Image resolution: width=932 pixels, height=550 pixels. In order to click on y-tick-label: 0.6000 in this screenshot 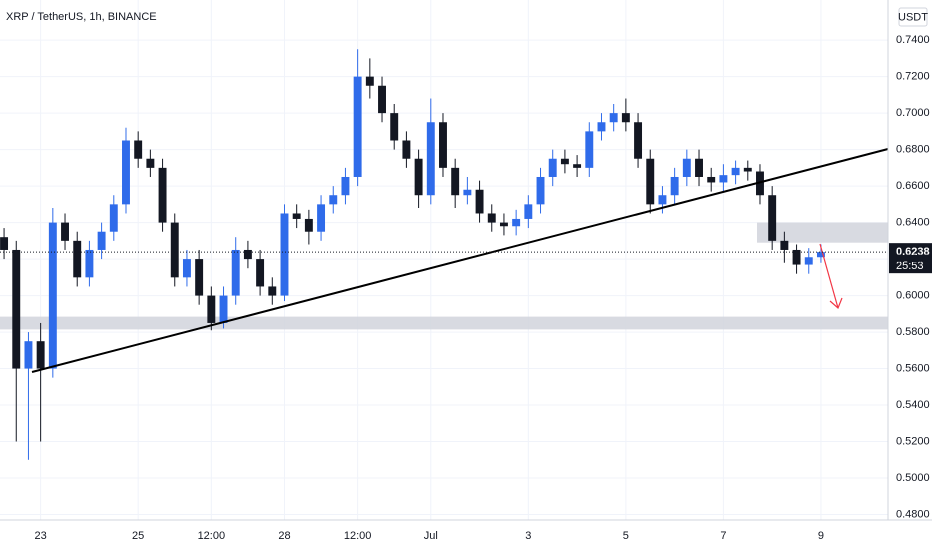, I will do `click(913, 295)`.